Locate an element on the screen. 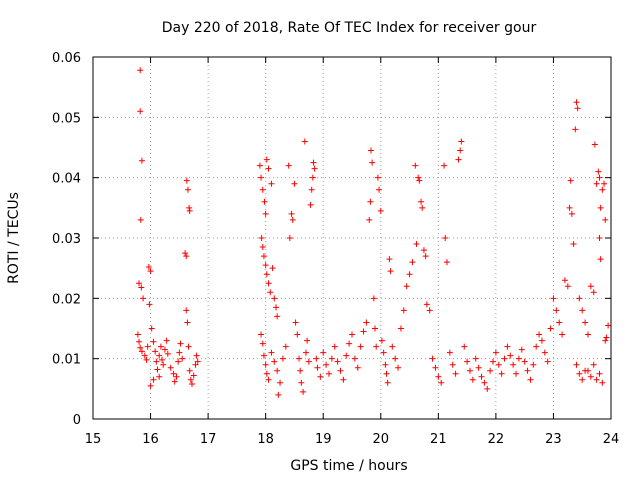 The height and width of the screenshot is (480, 640). y-tick-label: 0.03 is located at coordinates (66, 239).